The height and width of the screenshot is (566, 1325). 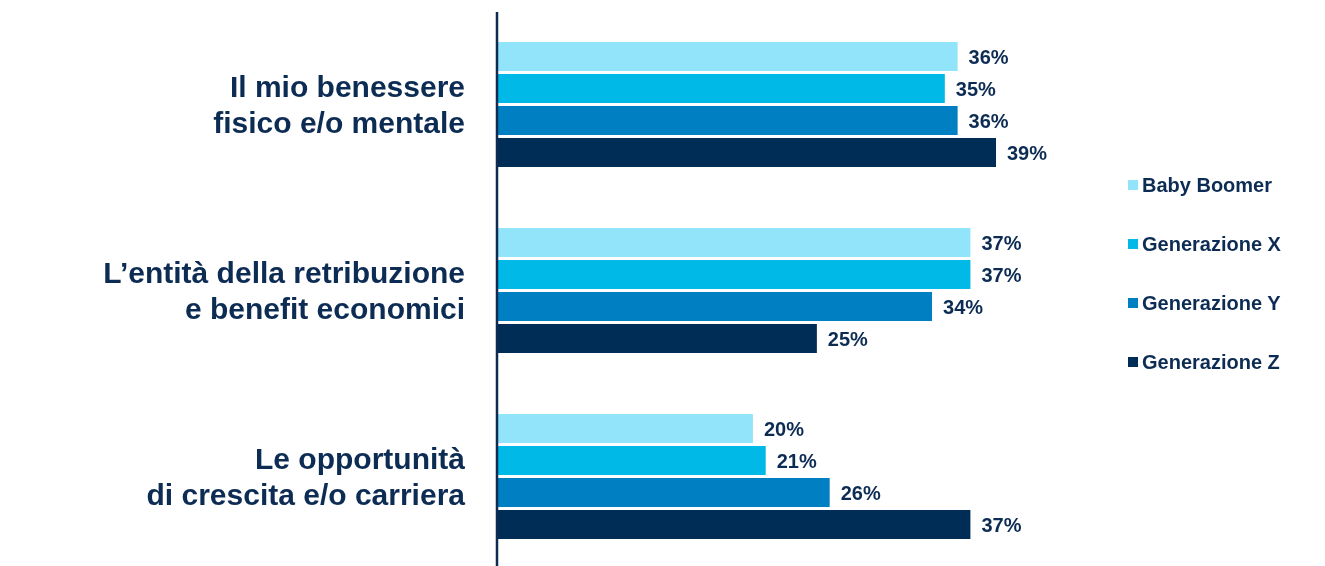 What do you see at coordinates (976, 88) in the screenshot?
I see `data-label: 35%` at bounding box center [976, 88].